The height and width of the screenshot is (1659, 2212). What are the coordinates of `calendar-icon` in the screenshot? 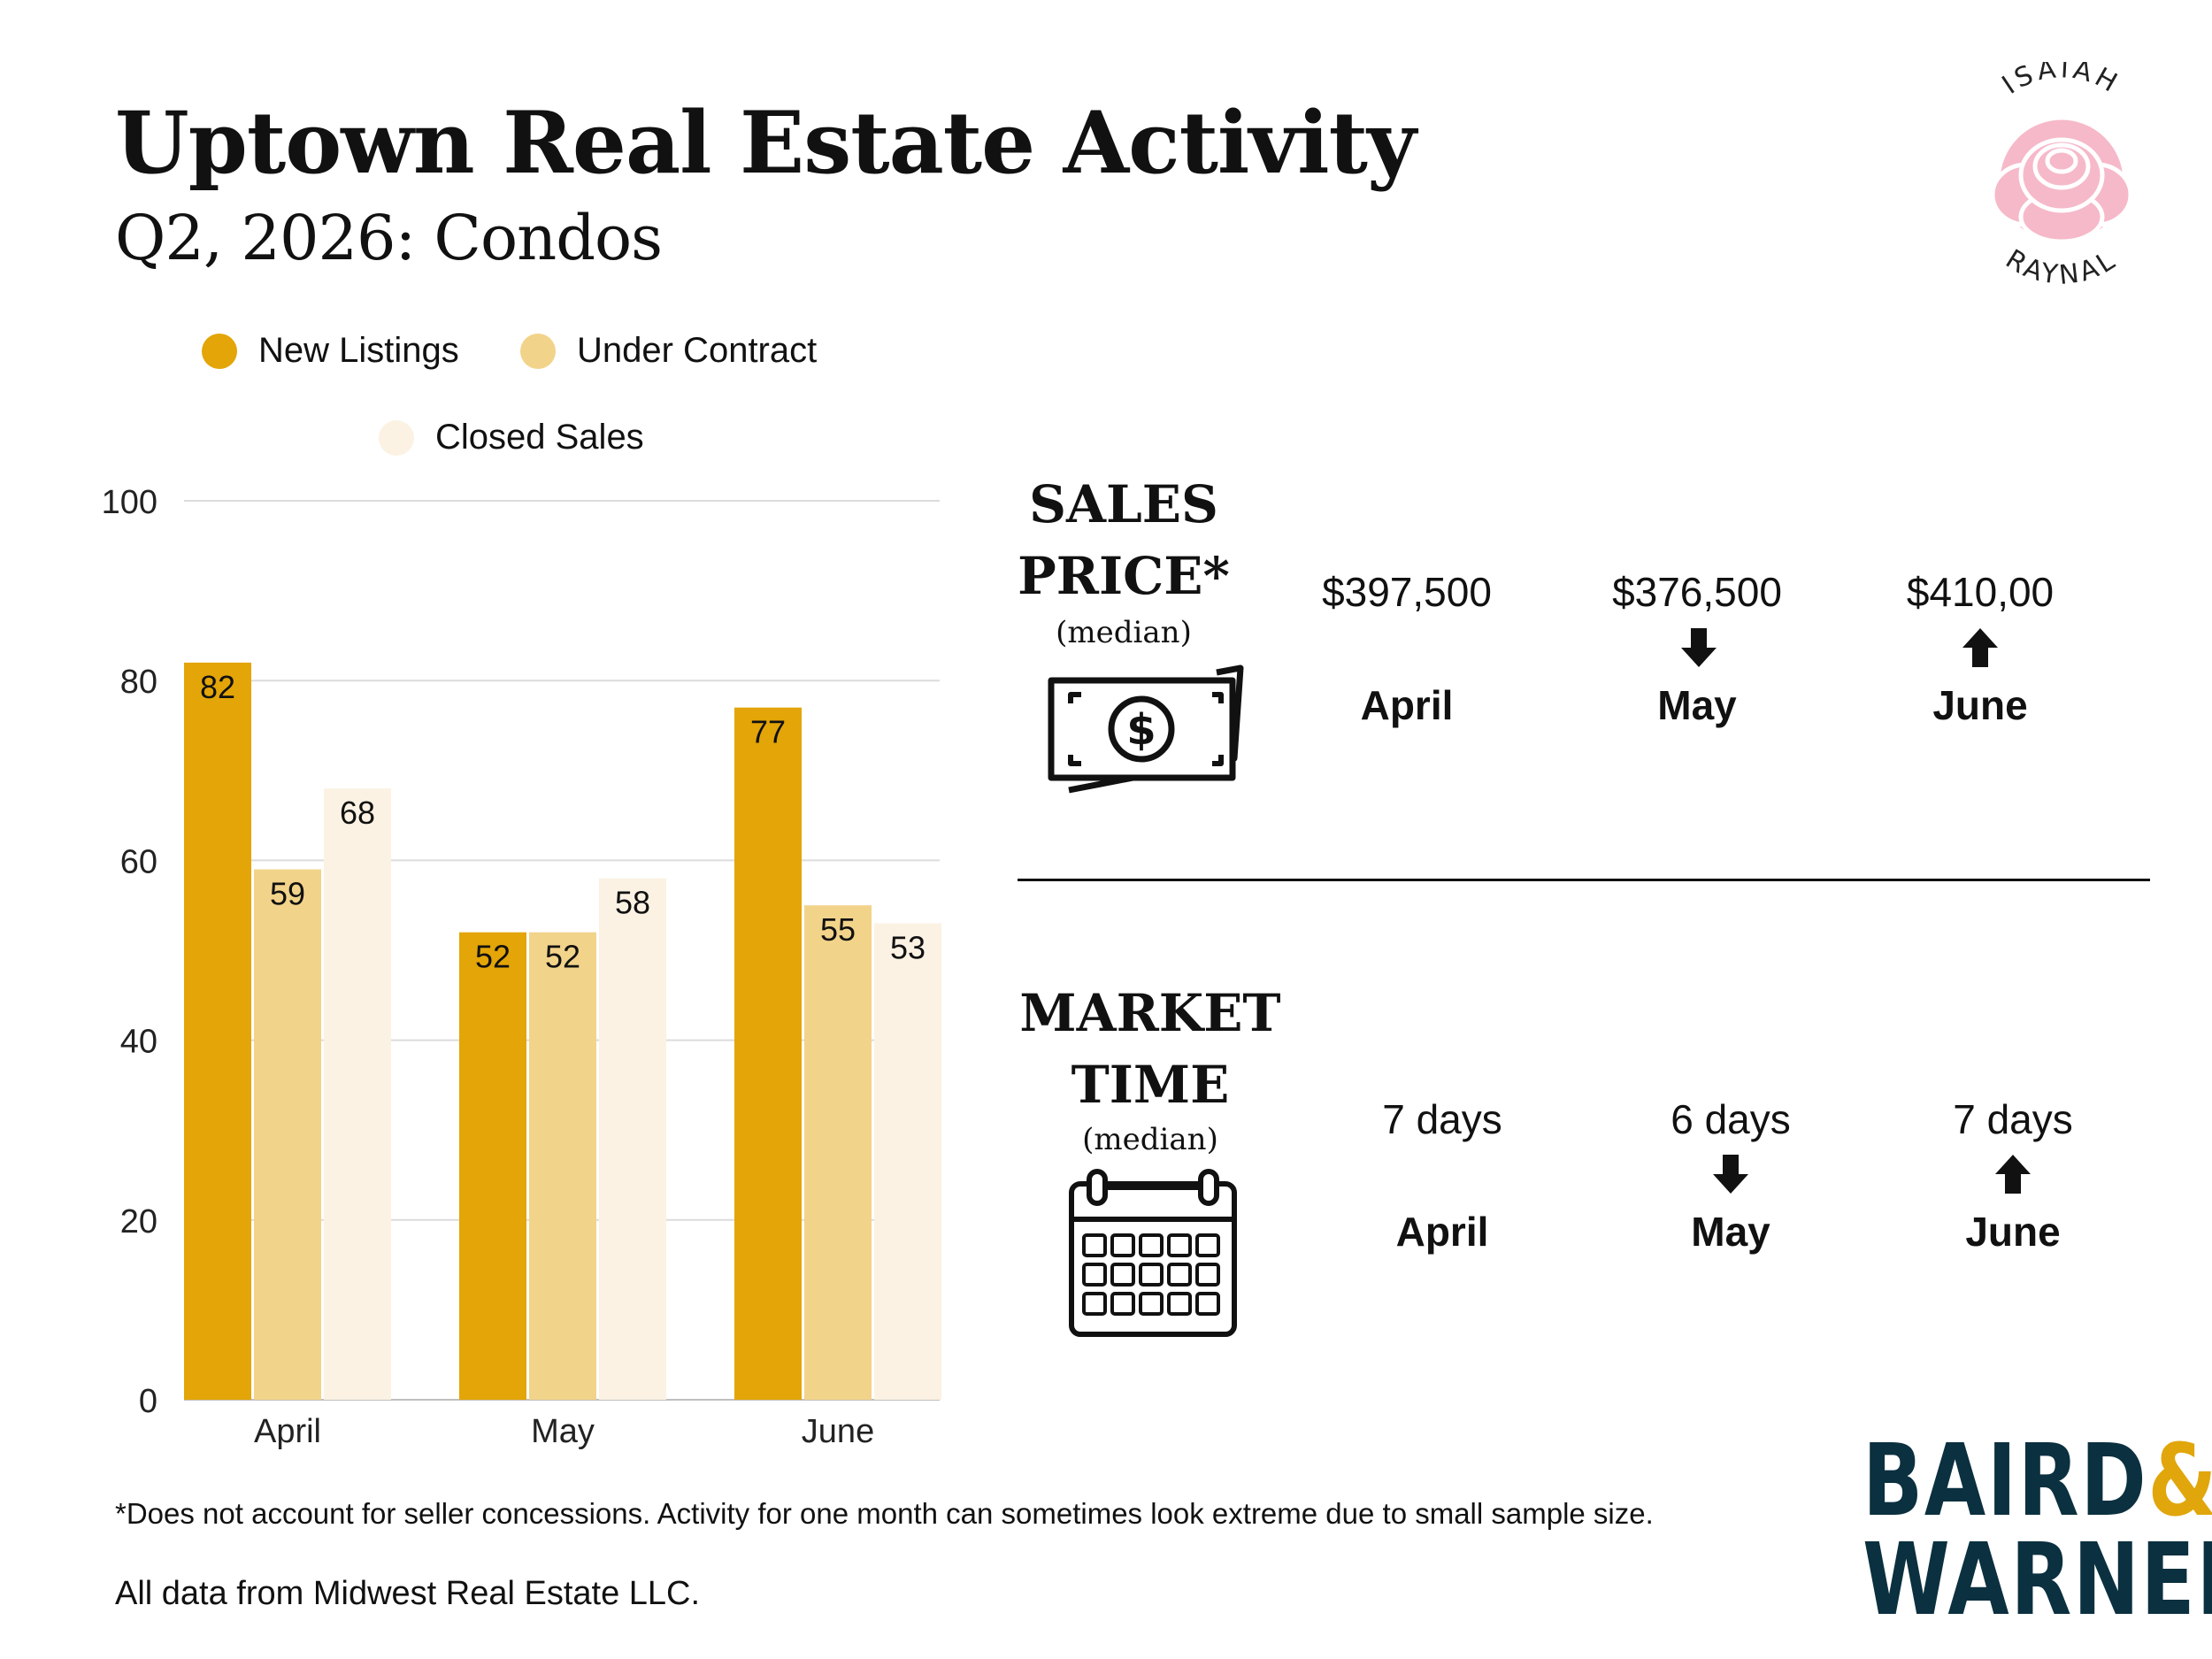 It's located at (1153, 1253).